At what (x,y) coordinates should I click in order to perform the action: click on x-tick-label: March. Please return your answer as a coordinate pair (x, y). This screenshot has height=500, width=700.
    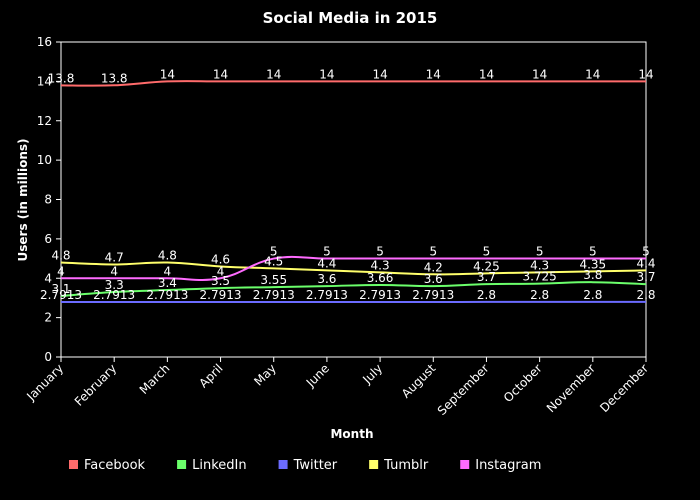
    Looking at the image, I should click on (155, 379).